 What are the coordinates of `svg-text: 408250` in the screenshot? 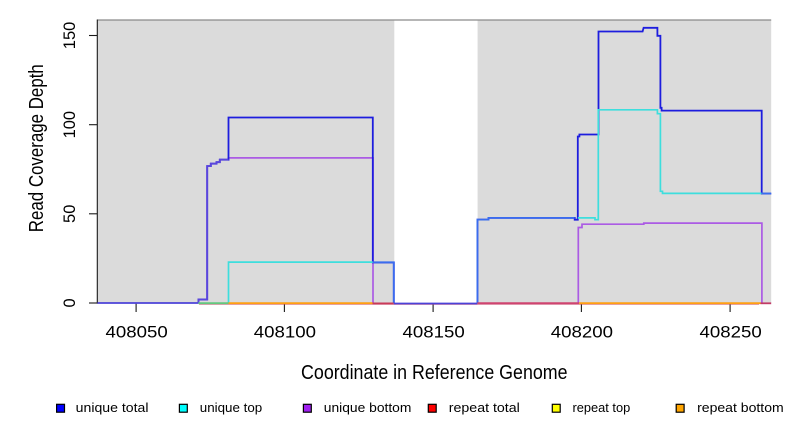 It's located at (731, 332).